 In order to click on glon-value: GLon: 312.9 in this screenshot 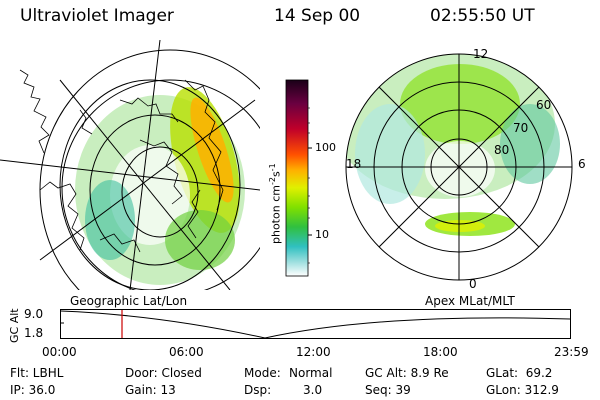, I will do `click(522, 390)`.